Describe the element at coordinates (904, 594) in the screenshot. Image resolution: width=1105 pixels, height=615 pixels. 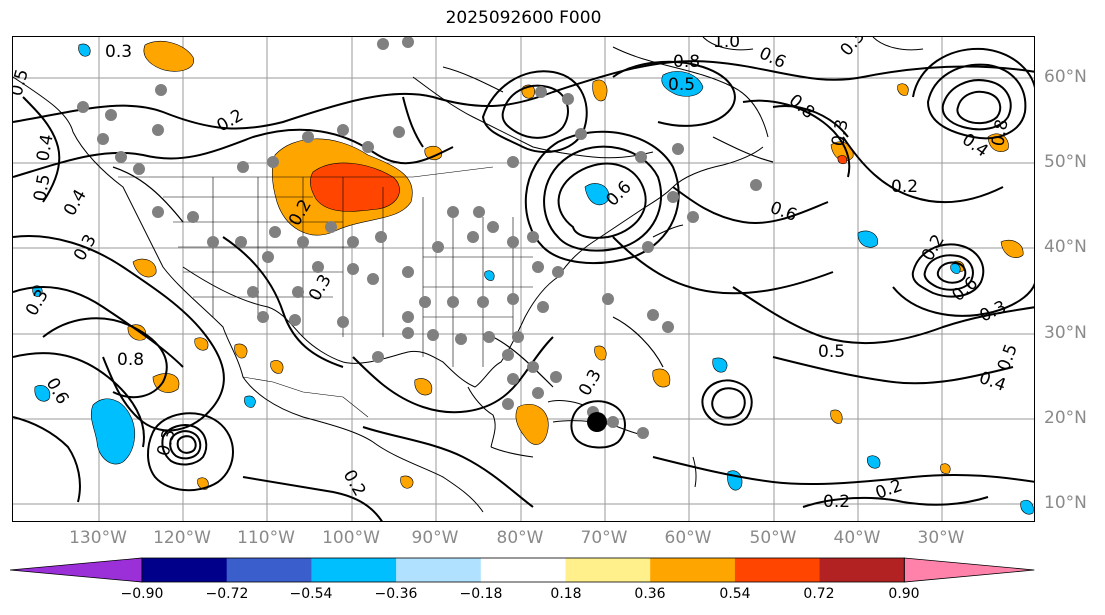
I see `colorbar-tick-label: 0.90` at that location.